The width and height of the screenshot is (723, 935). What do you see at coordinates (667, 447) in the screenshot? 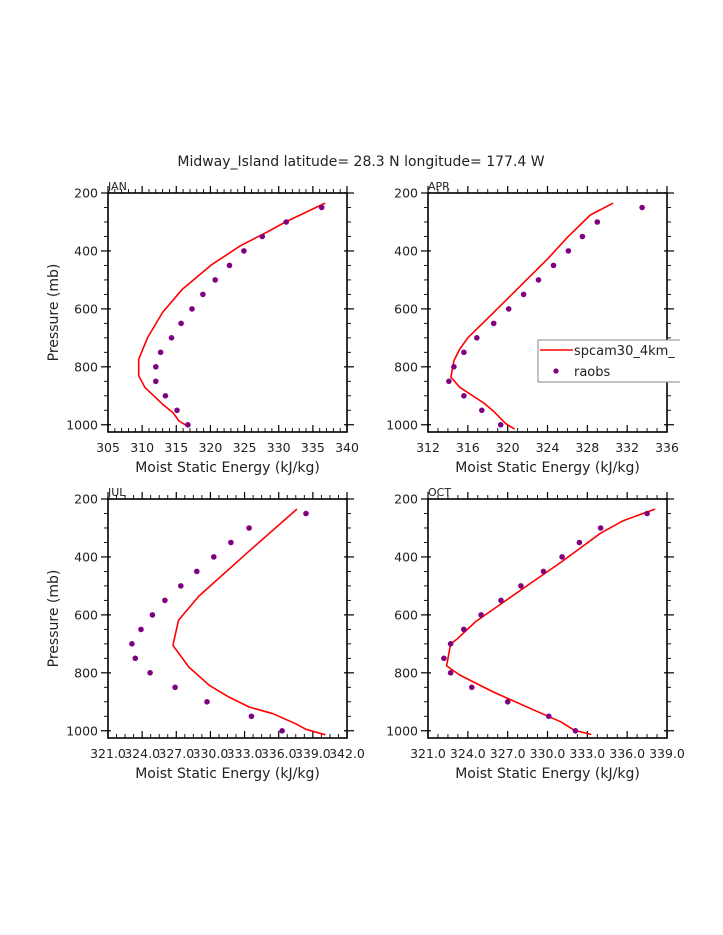
I see `x-tick-label: 336` at bounding box center [667, 447].